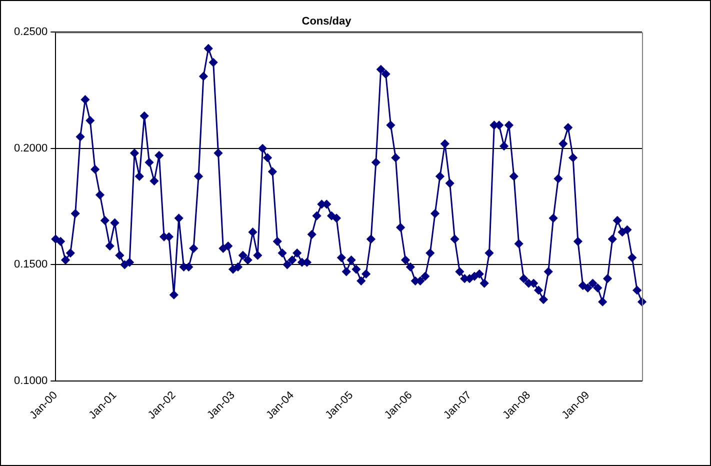  What do you see at coordinates (31, 380) in the screenshot?
I see `y-tick-label: 0.1000` at bounding box center [31, 380].